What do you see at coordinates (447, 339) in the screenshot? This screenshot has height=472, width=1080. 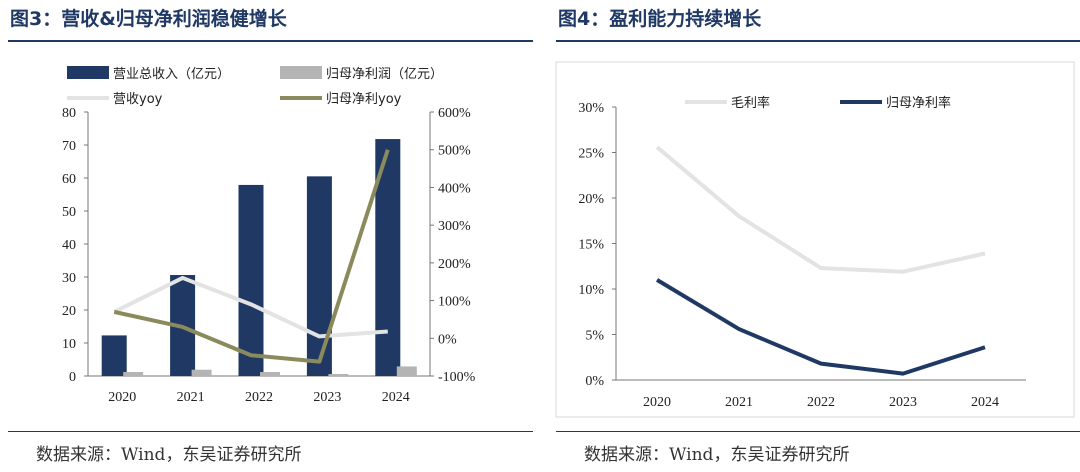 I see `y-right-tick-label: 0%` at bounding box center [447, 339].